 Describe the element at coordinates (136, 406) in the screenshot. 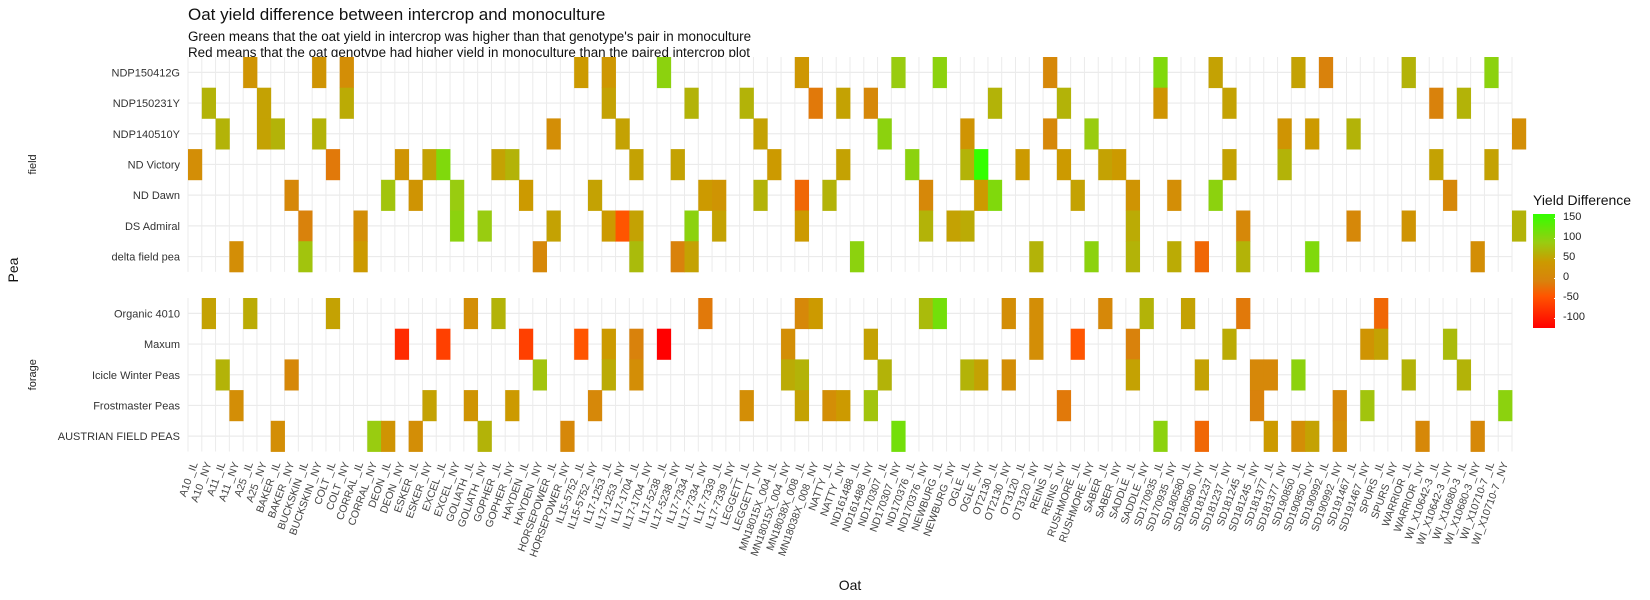

I see `y-tick-label: Frostmaster Peas` at that location.